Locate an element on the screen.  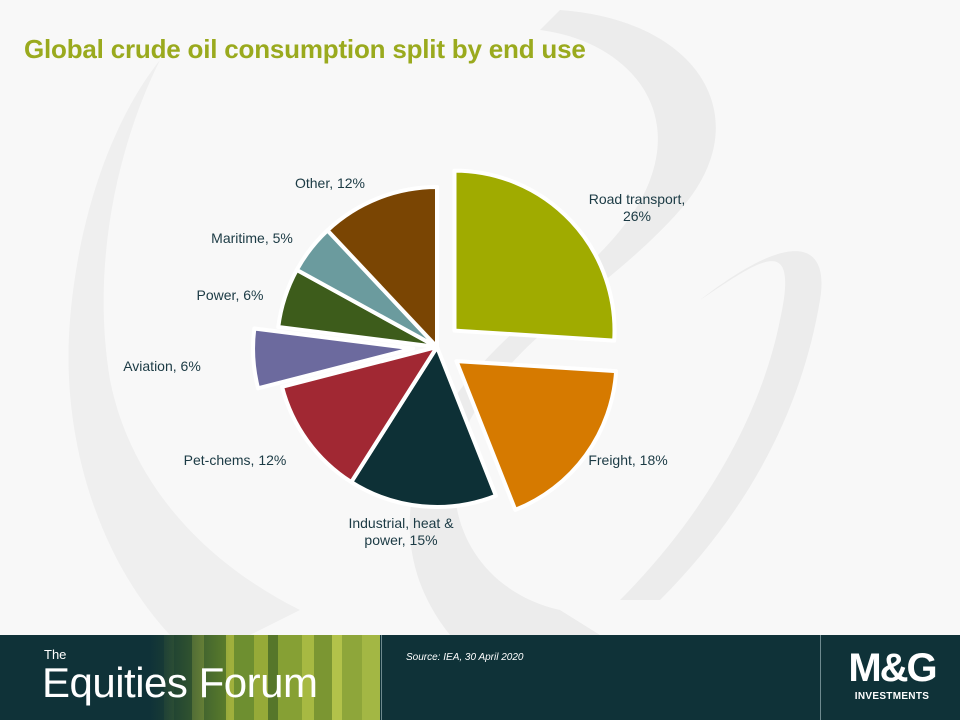
mg-logo: M&G INVESTMENTS is located at coordinates (892, 677).